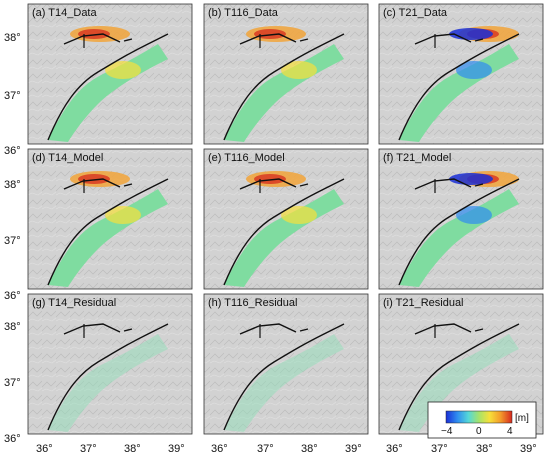 Image resolution: width=550 pixels, height=455 pixels. I want to click on colorbar-tick-mid: 0, so click(479, 431).